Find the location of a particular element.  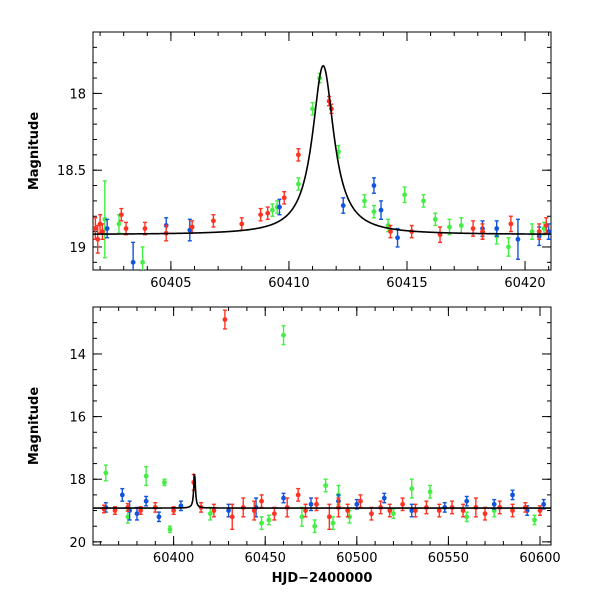

x-tick-label: 60420 is located at coordinates (524, 283).